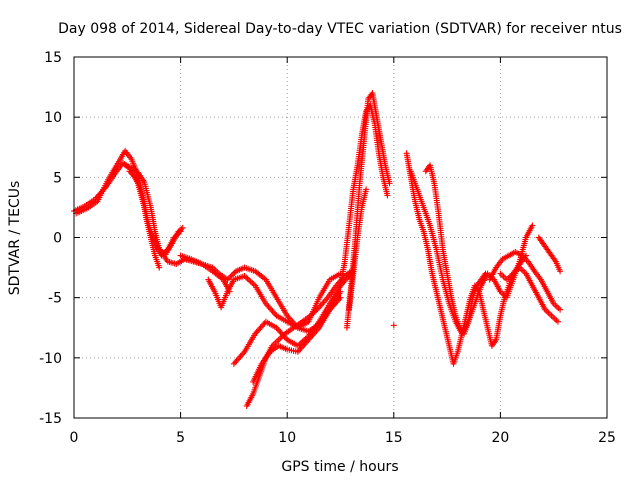  I want to click on series-track-s, so click(549, 254).